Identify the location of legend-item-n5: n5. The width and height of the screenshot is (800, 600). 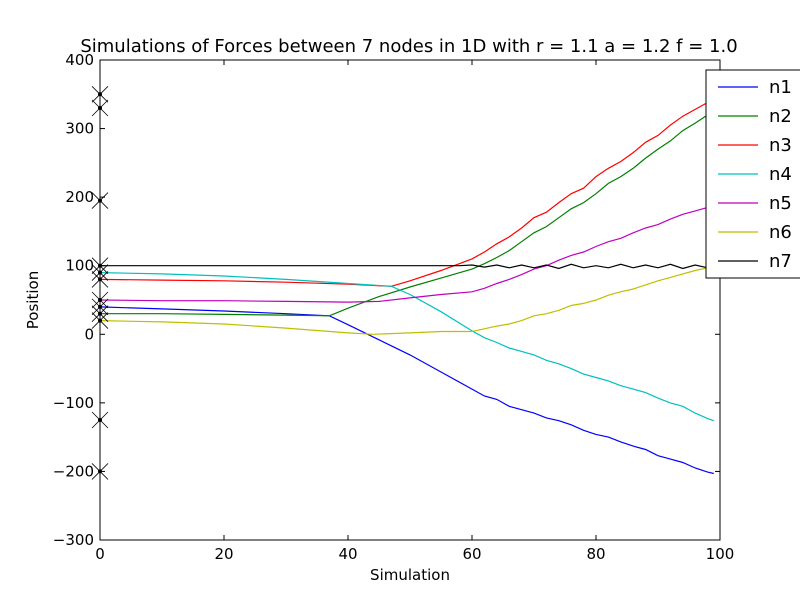
(755, 203).